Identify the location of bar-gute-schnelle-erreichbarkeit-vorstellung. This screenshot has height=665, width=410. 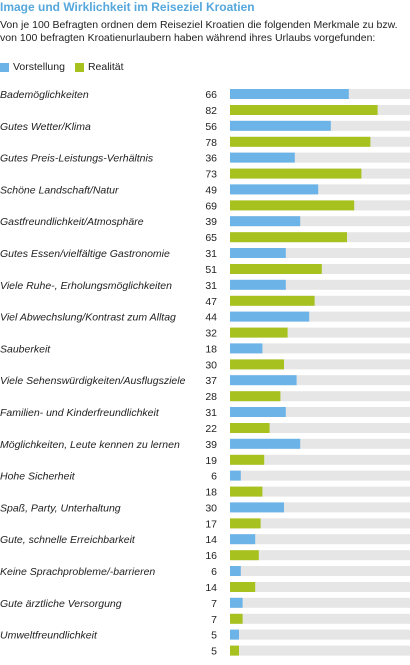
(243, 539).